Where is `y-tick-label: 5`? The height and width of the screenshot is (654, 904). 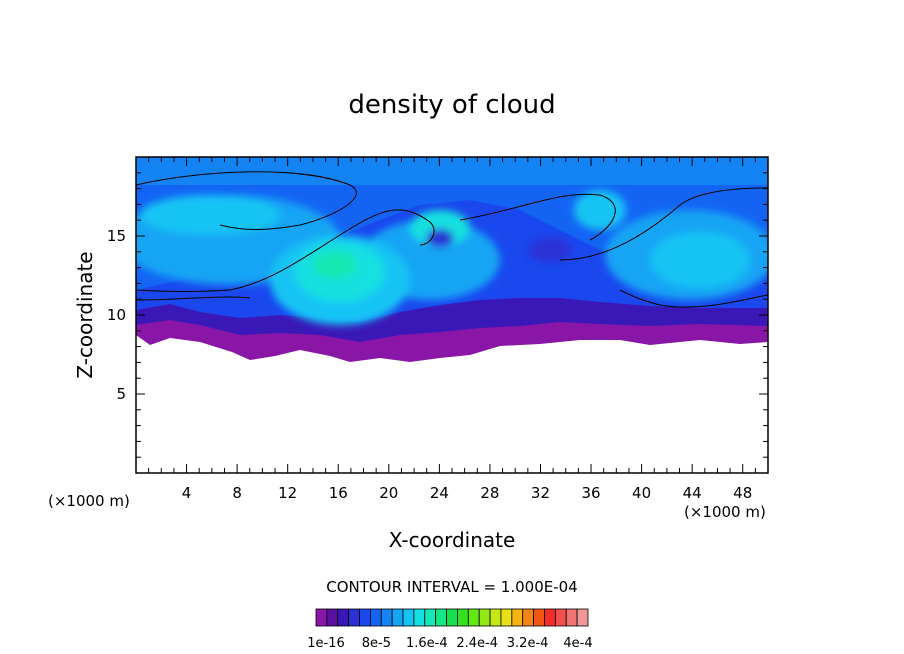
y-tick-label: 5 is located at coordinates (121, 394).